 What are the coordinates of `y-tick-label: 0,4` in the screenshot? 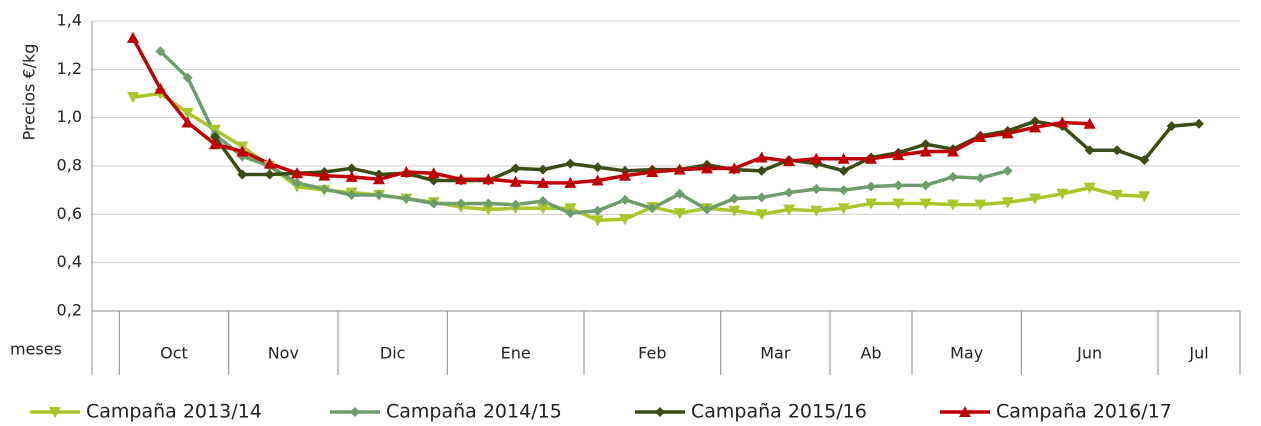 It's located at (69, 261).